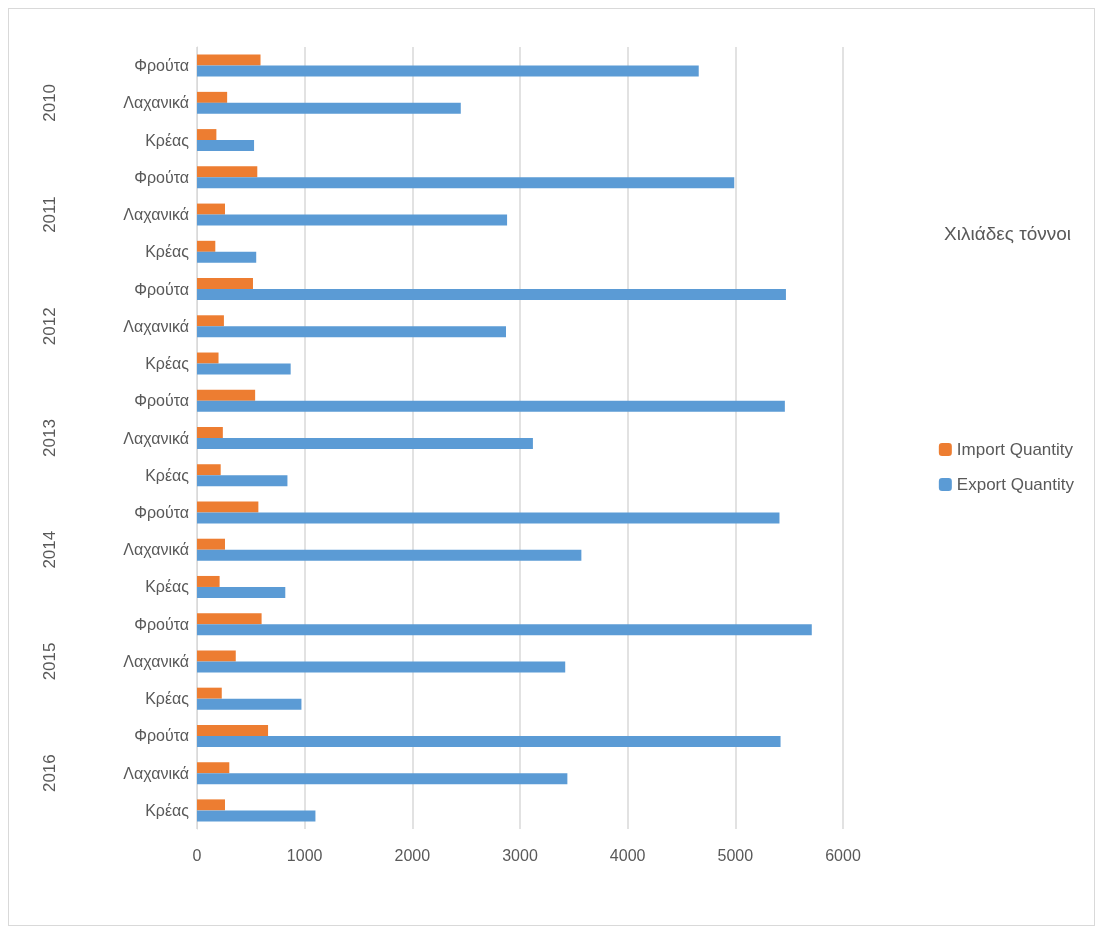 The height and width of the screenshot is (936, 1105). I want to click on text: 2010, so click(49, 102).